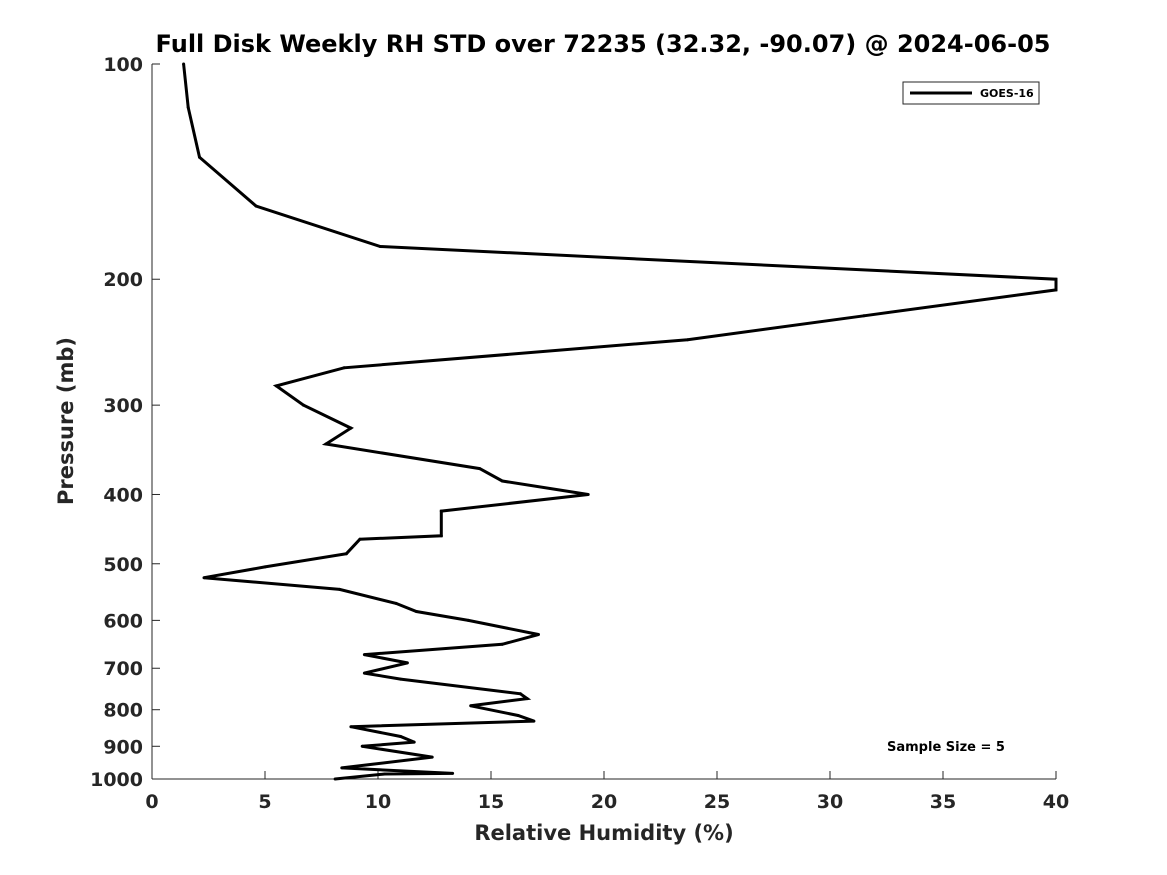 This screenshot has height=875, width=1167. I want to click on y-tick-label: 100, so click(123, 65).